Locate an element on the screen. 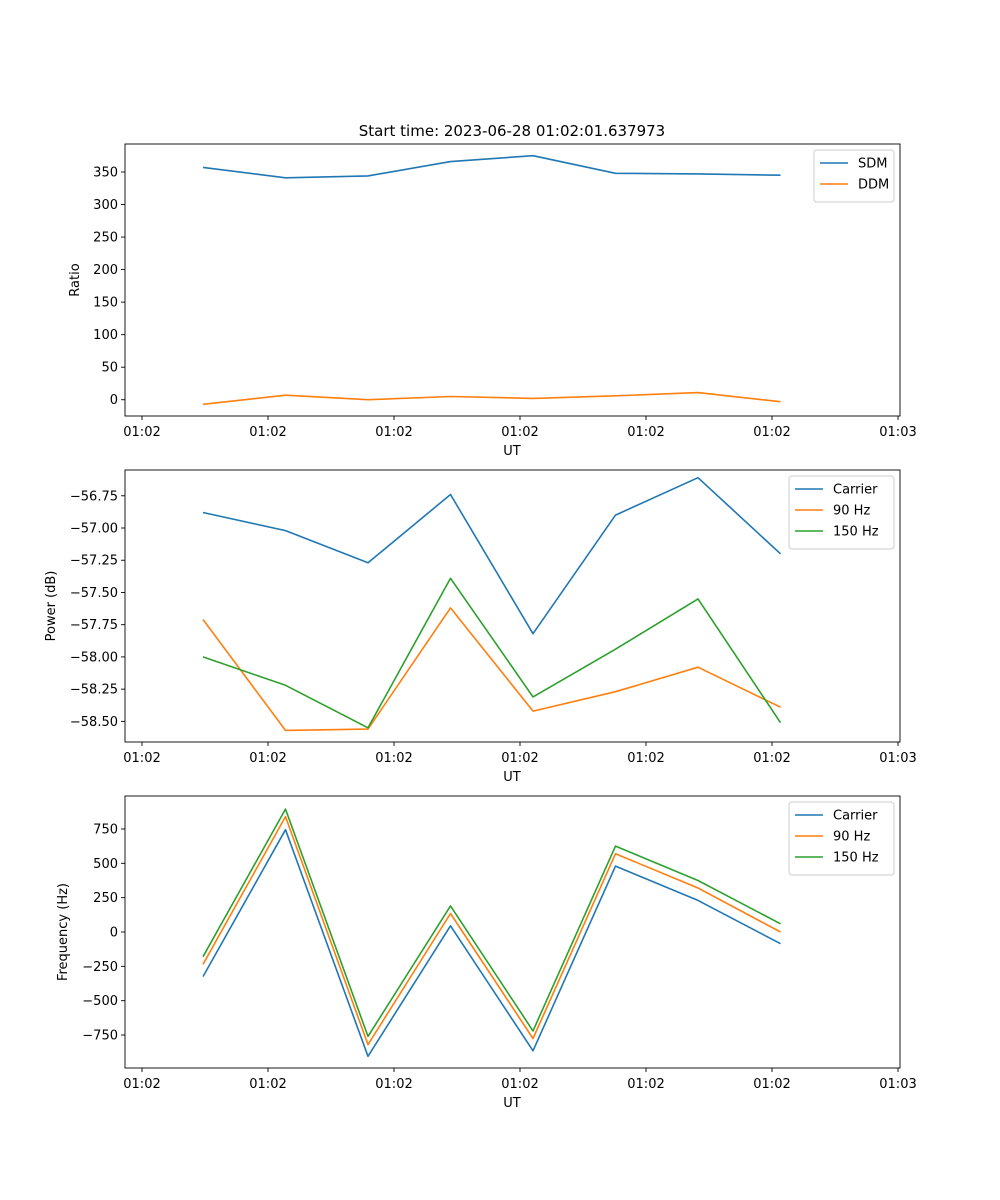 Image resolution: width=1000 pixels, height=1200 pixels. y-tick-label: 50 is located at coordinates (109, 368).